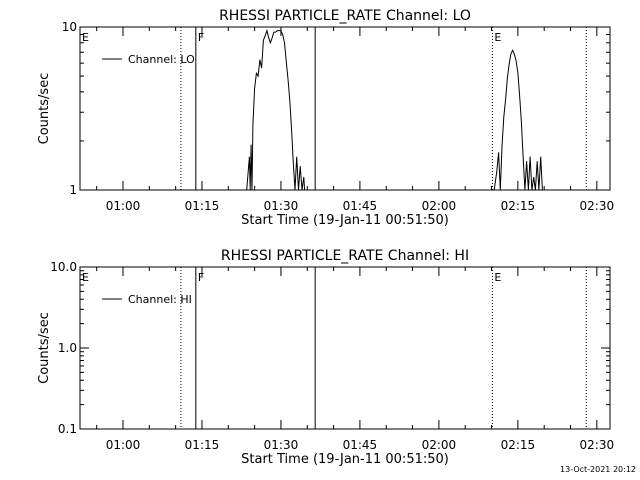 This screenshot has width=640, height=480. Describe the element at coordinates (345, 256) in the screenshot. I see `chart-title: RHESSI PARTICLE_RATE Channel: HI` at that location.